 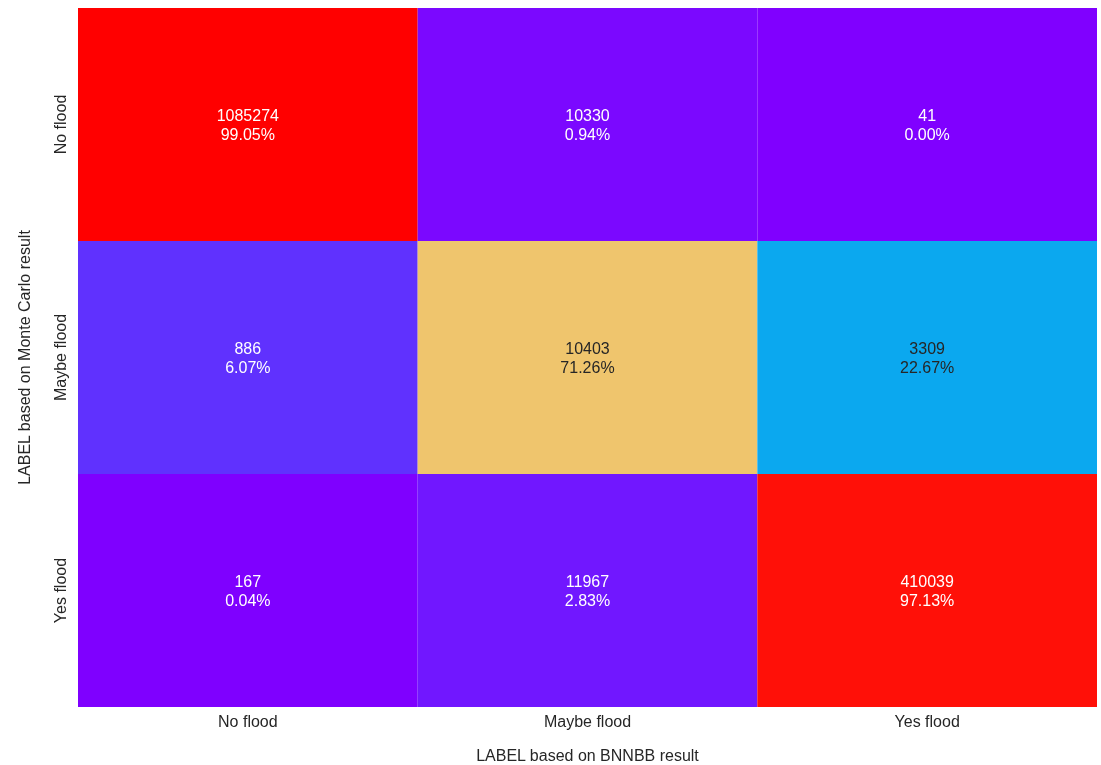 What do you see at coordinates (927, 348) in the screenshot?
I see `annotation: 3309` at bounding box center [927, 348].